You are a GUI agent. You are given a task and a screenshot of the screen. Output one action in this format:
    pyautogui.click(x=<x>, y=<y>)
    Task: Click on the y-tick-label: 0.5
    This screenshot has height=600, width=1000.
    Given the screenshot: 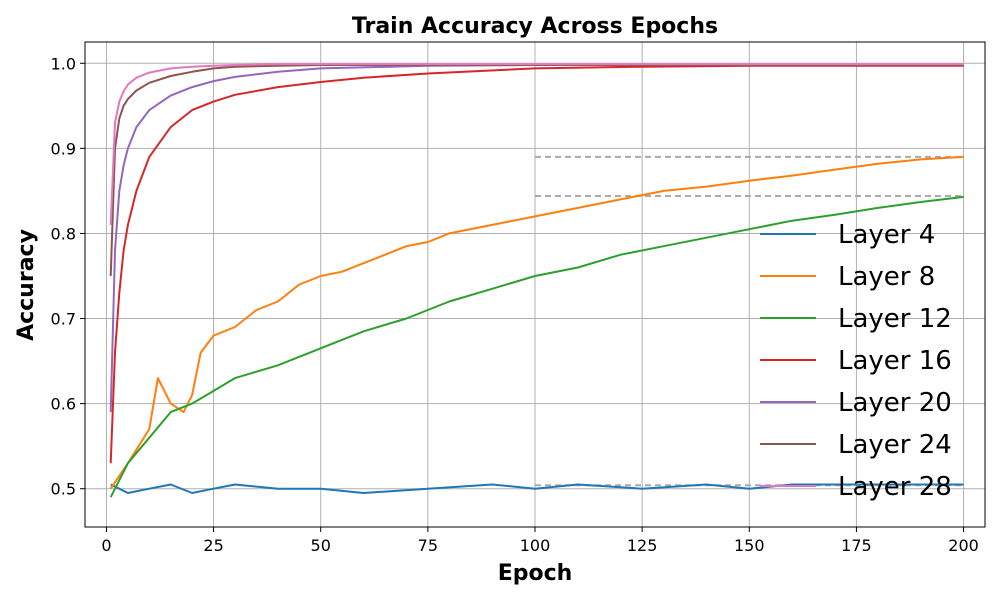 What is the action you would take?
    pyautogui.click(x=63, y=489)
    